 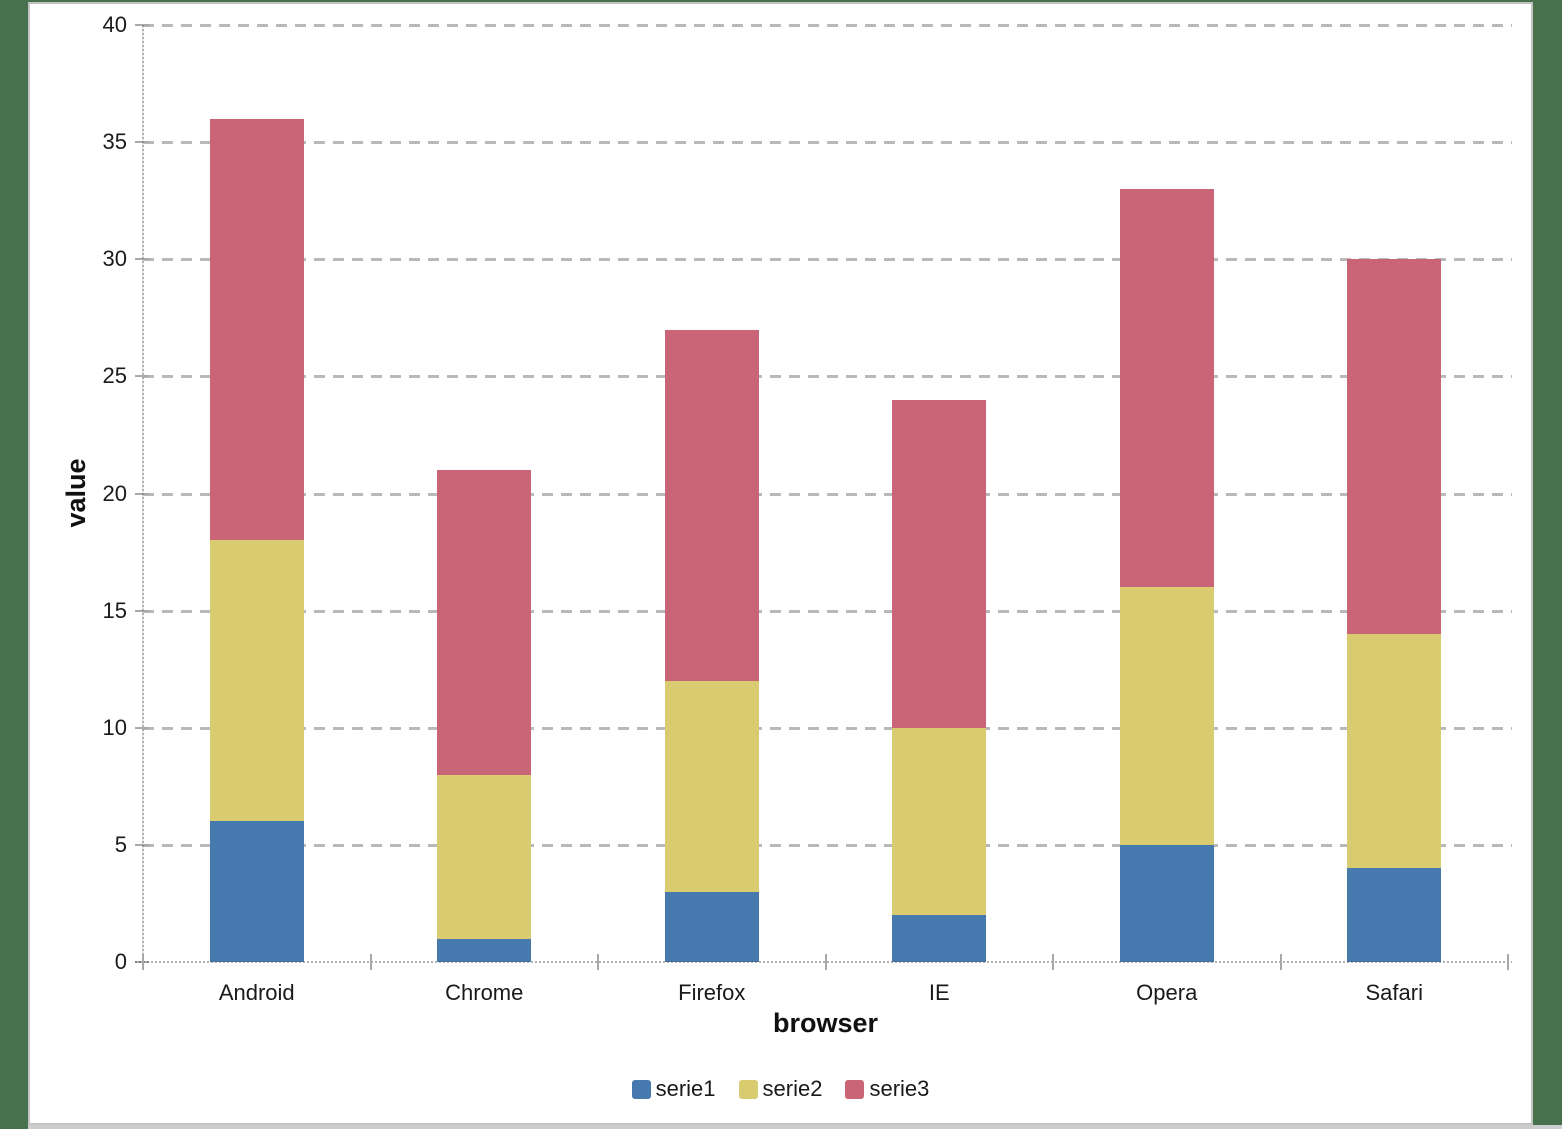 What do you see at coordinates (484, 622) in the screenshot?
I see `bar-chrome-serie3` at bounding box center [484, 622].